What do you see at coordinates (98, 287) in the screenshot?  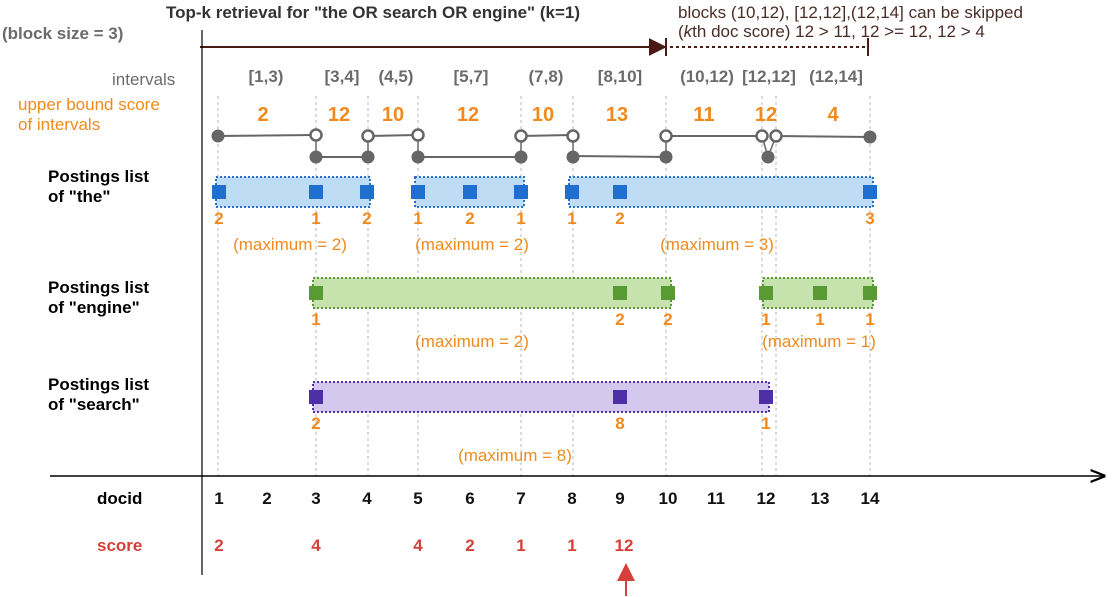 I see `postings-label-line1: Postings list` at bounding box center [98, 287].